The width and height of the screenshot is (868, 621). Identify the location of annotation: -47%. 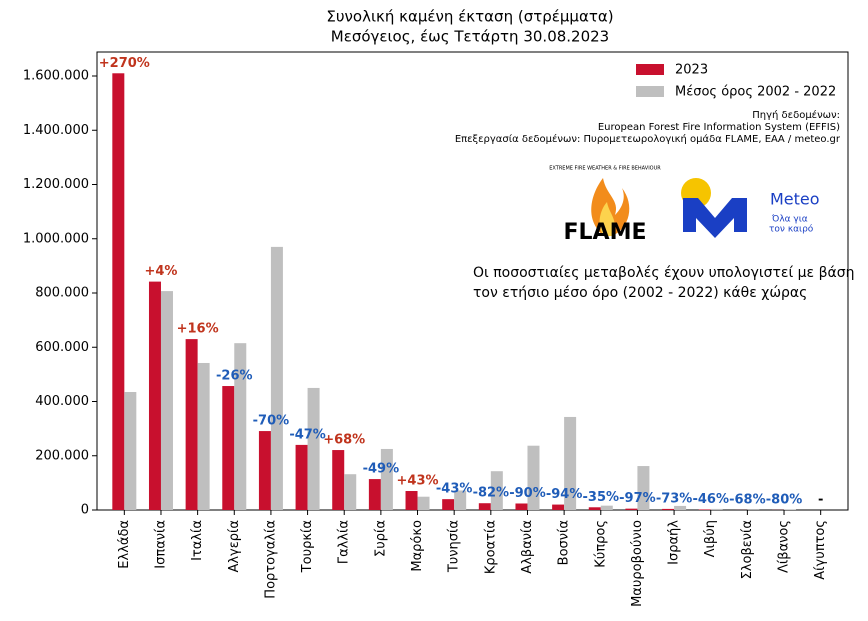
(307, 434).